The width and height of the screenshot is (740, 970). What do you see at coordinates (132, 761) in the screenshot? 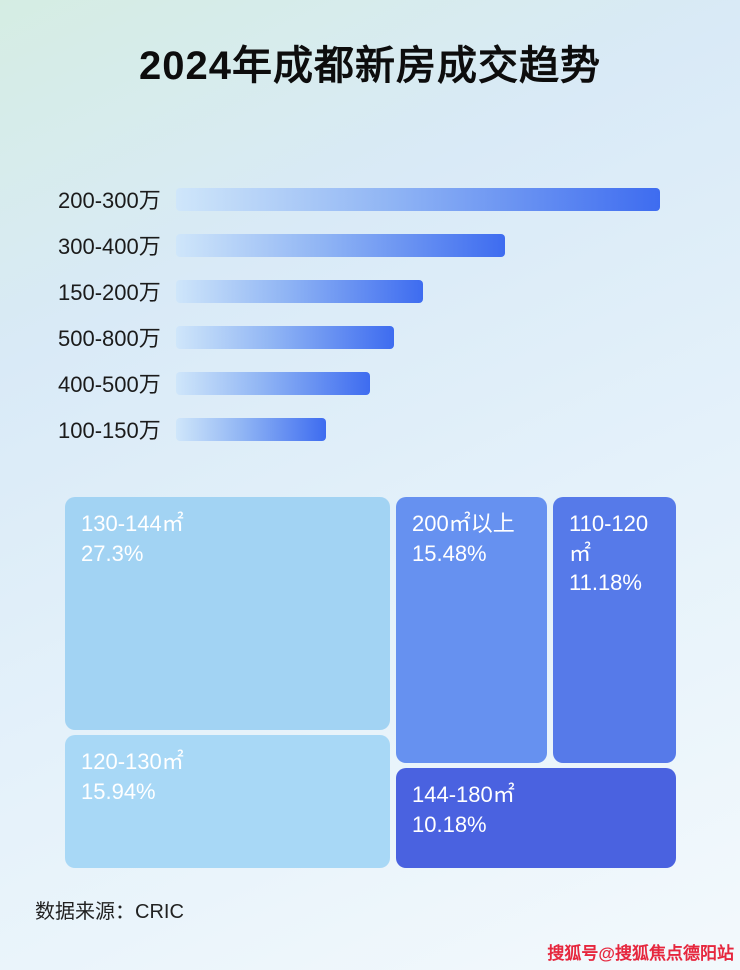
I see `treemap-label: 120-130㎡` at bounding box center [132, 761].